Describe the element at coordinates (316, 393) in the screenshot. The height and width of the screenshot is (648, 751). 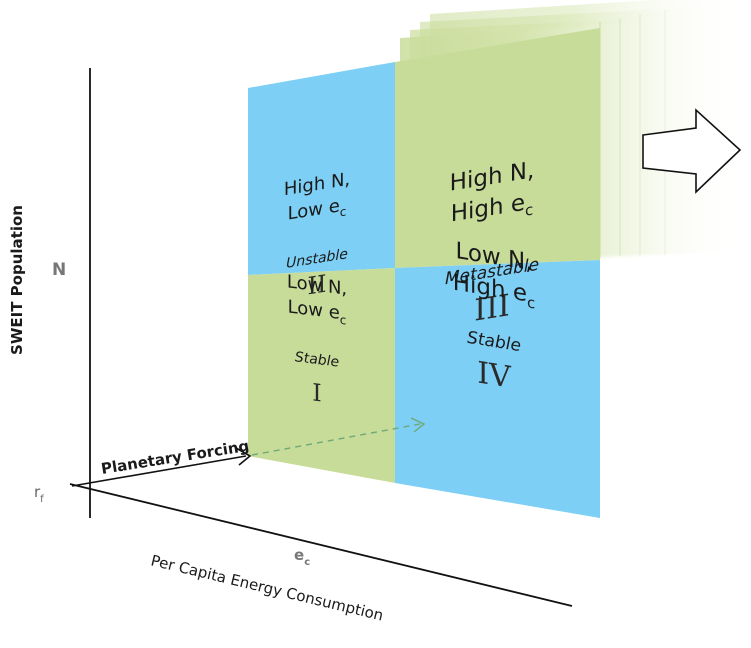
I see `quadrant-i-numeral: I` at that location.